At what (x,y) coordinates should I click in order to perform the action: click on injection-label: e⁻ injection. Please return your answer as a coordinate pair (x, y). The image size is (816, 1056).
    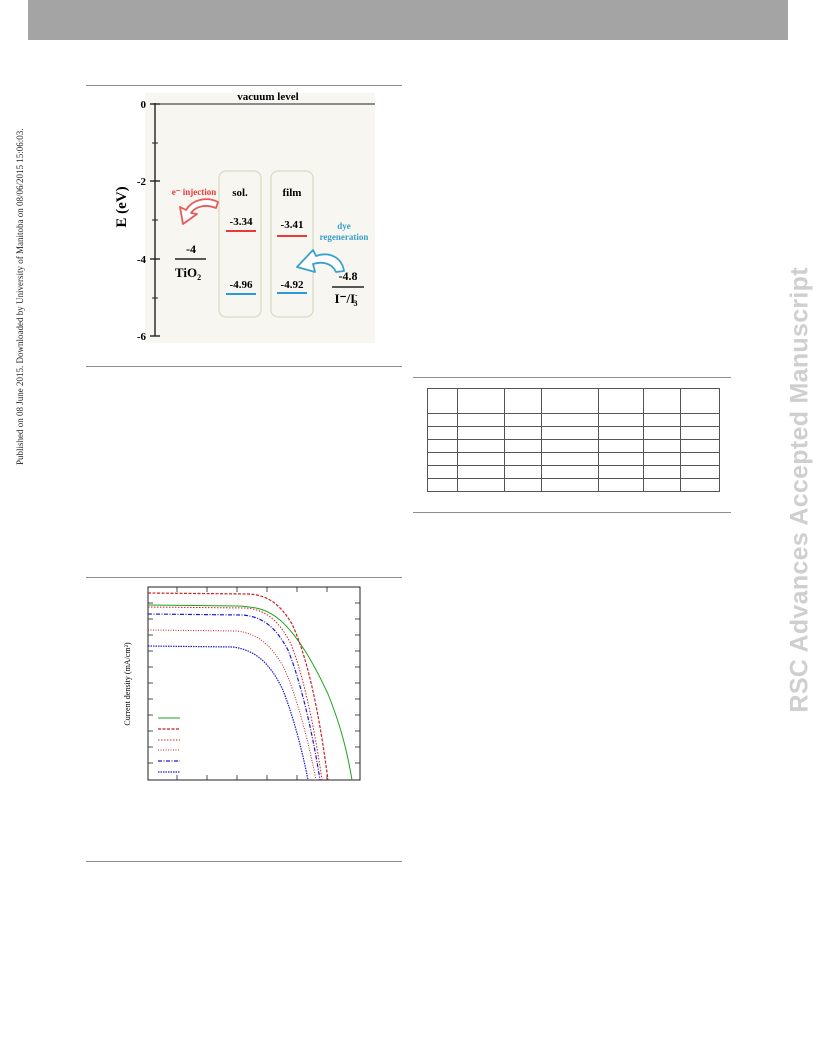
    Looking at the image, I should click on (194, 192).